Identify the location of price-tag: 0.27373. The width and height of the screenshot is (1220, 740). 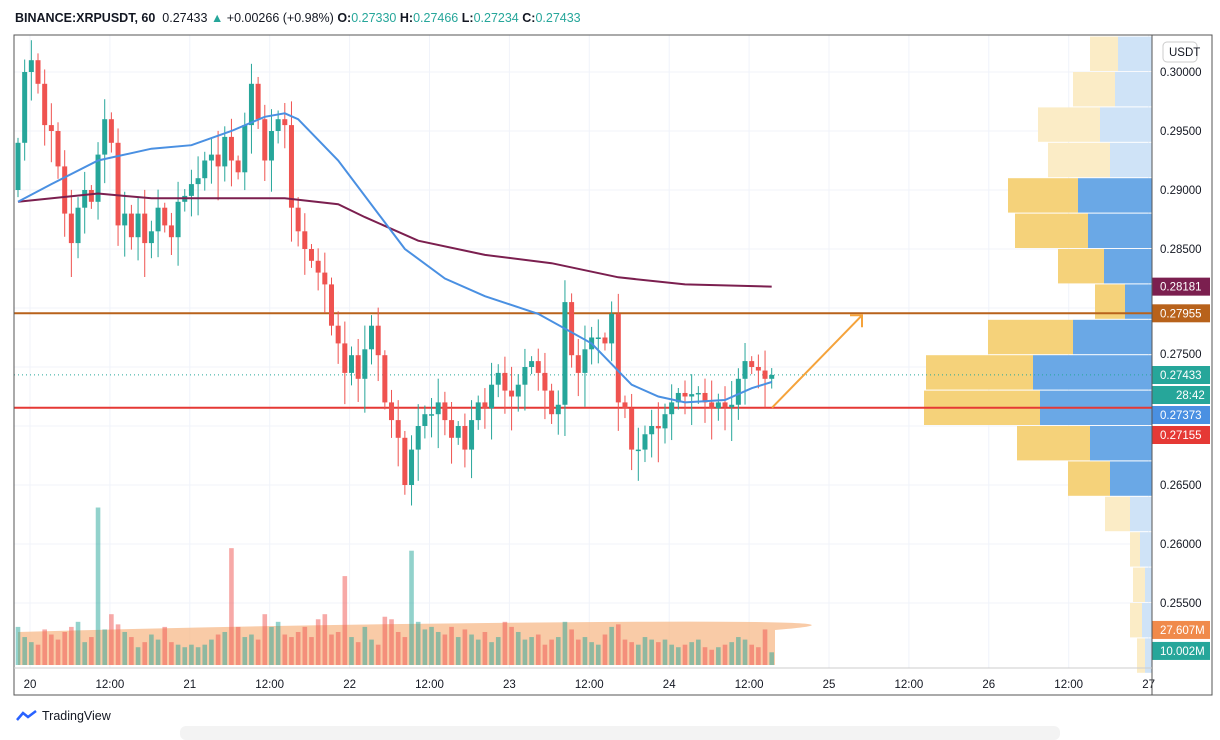
(1181, 415).